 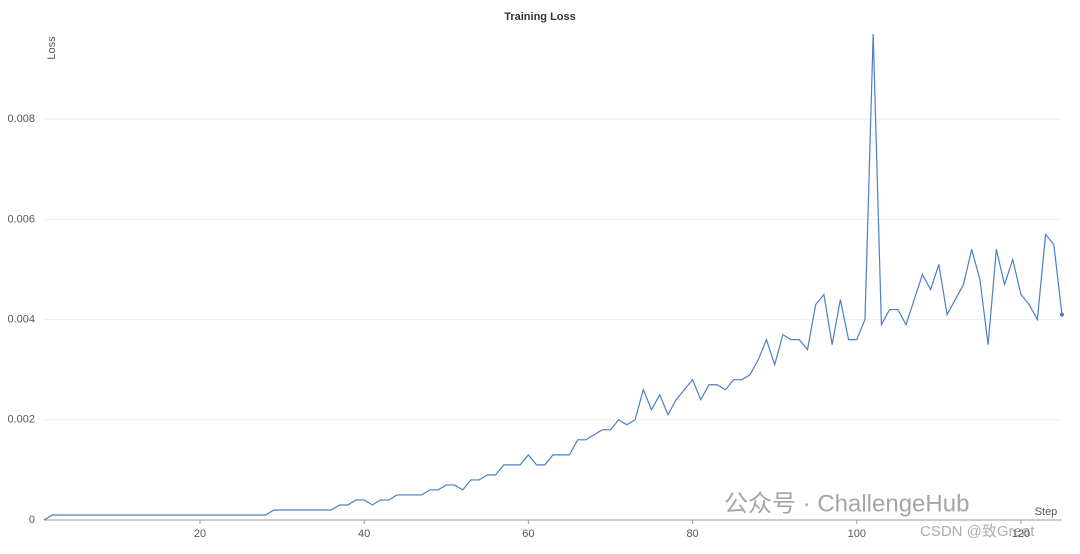 What do you see at coordinates (846, 503) in the screenshot?
I see `watermark: 公众号 · ChallengeHub` at bounding box center [846, 503].